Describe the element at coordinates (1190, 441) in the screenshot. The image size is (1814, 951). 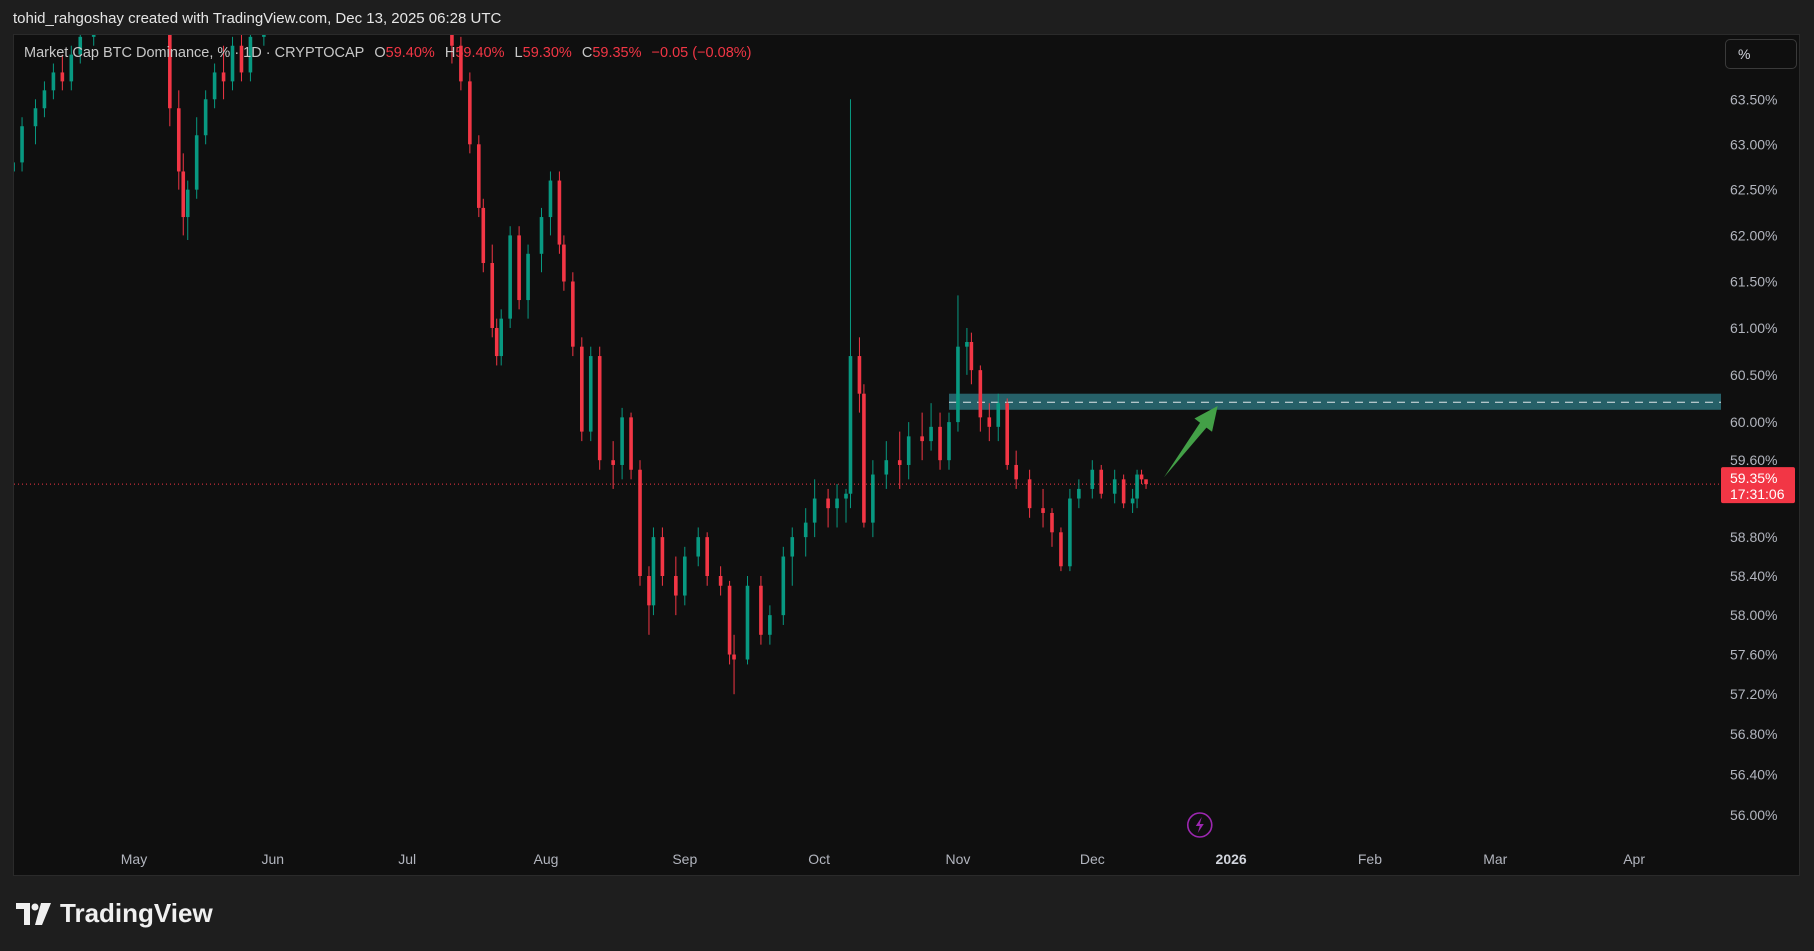
I see `trend-arrow` at that location.